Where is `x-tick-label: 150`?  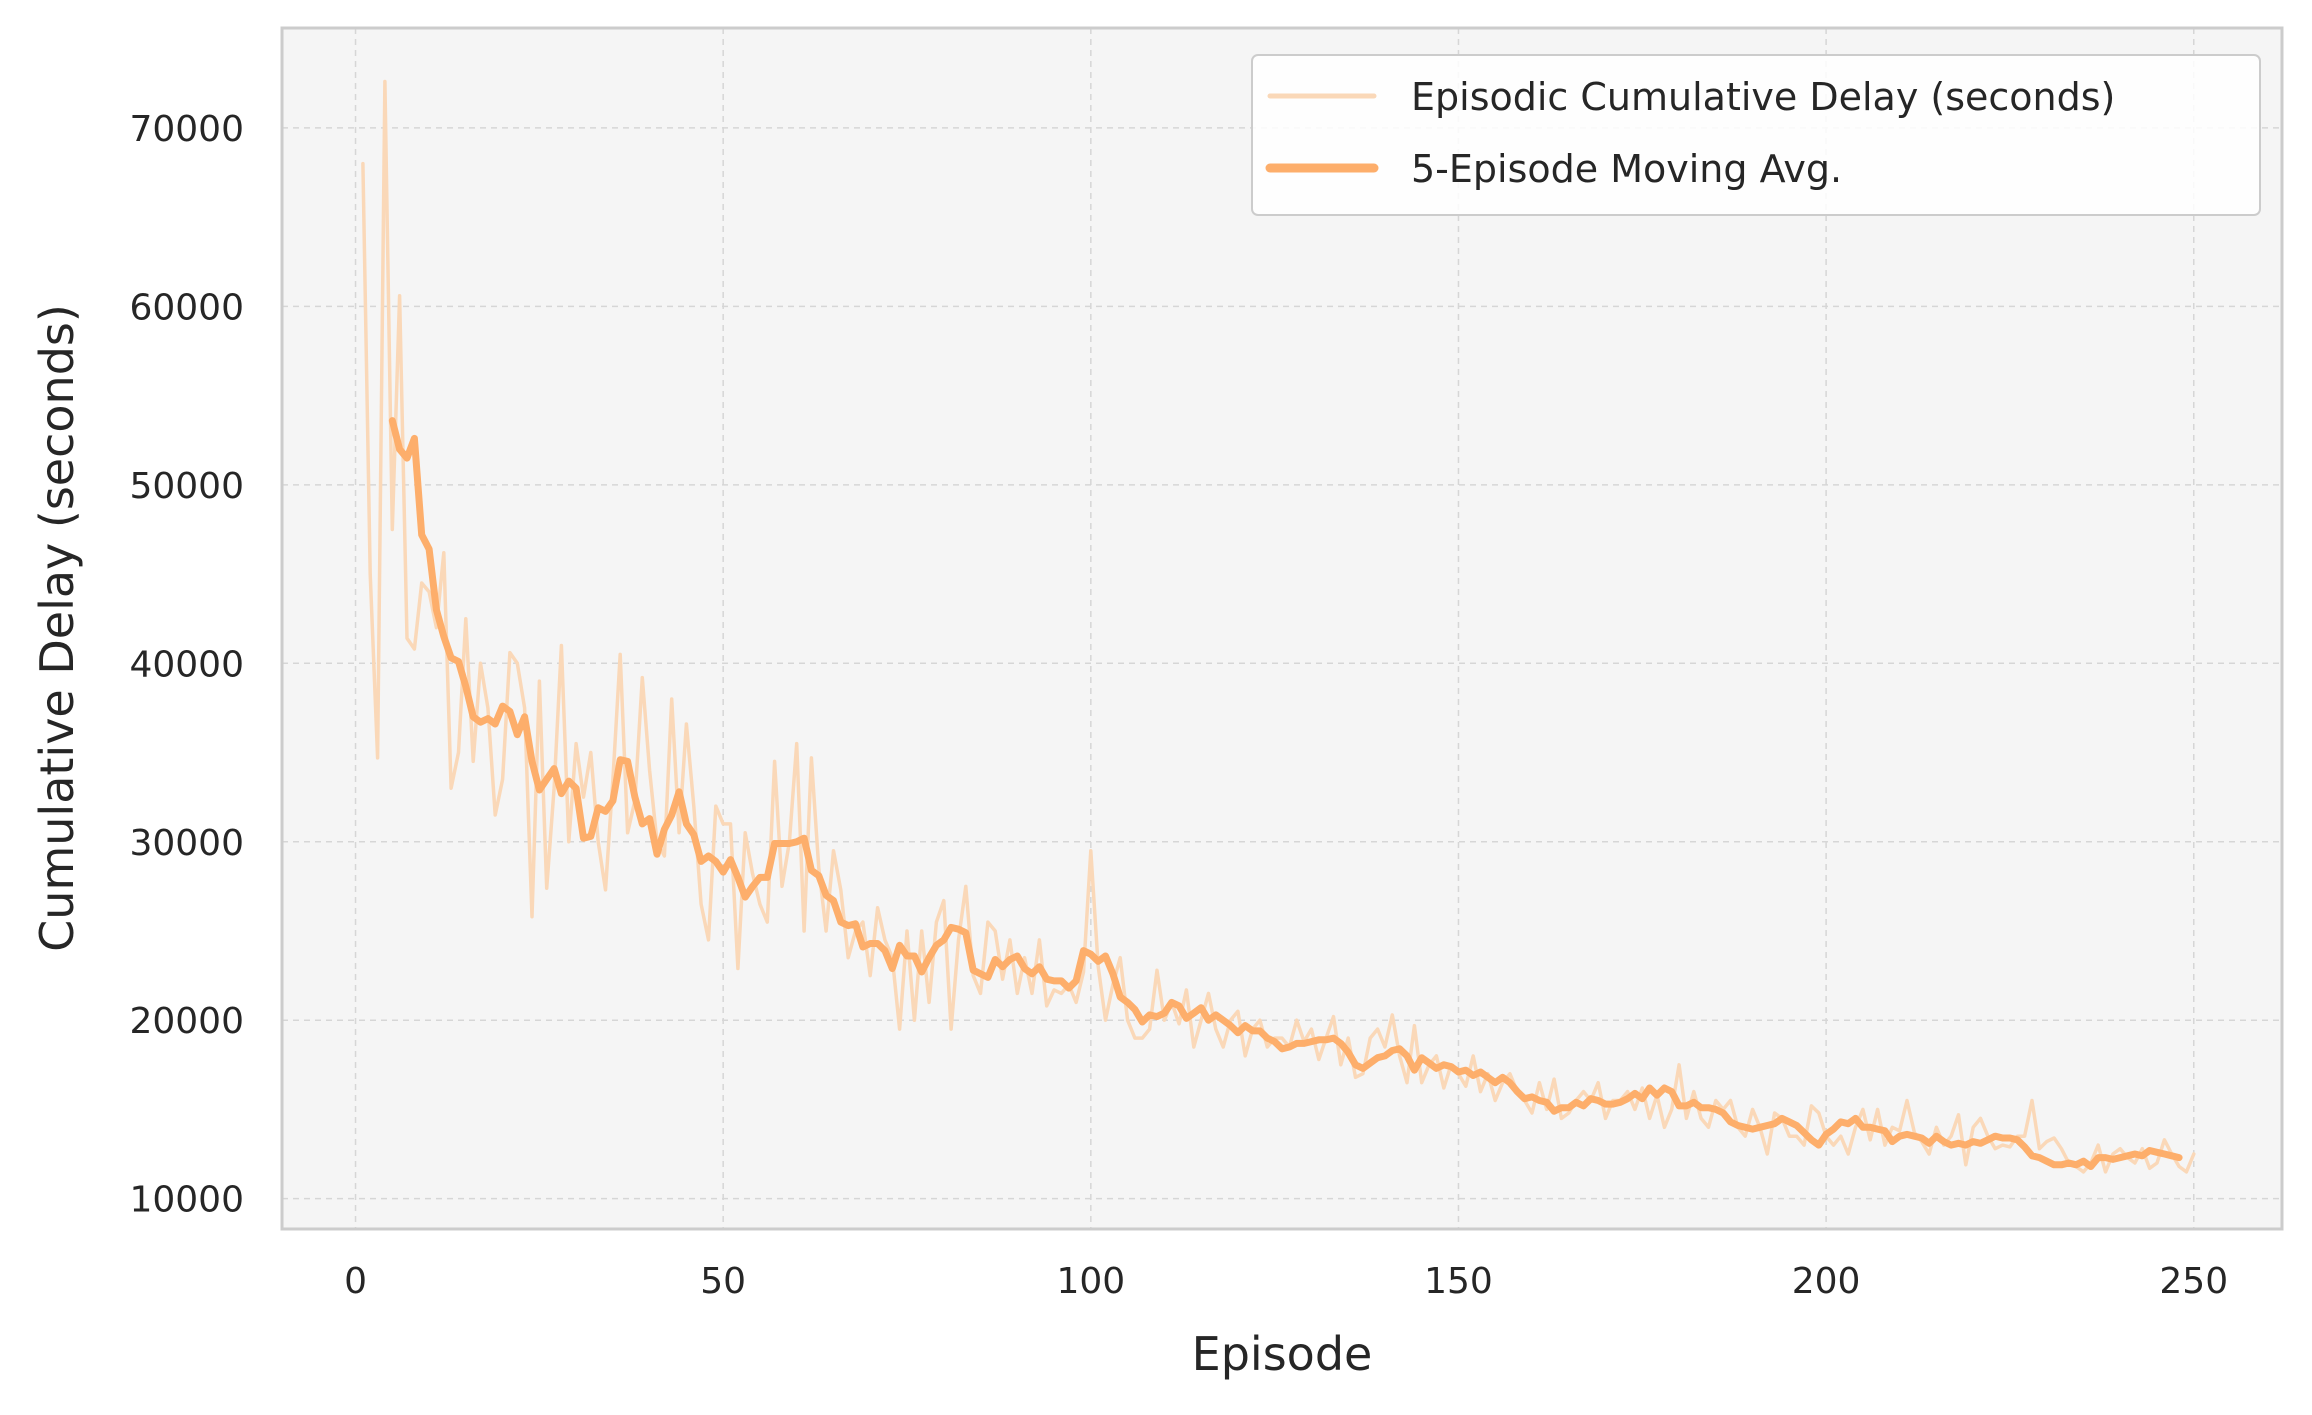
x-tick-label: 150 is located at coordinates (1458, 1281).